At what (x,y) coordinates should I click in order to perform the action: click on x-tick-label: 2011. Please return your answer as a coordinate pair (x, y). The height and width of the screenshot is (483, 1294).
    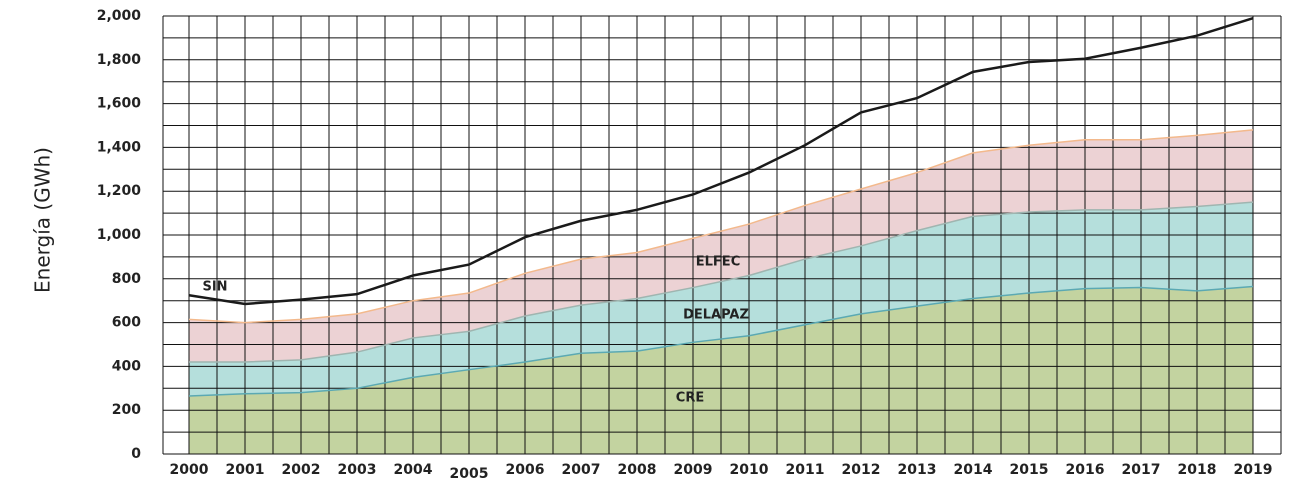
    Looking at the image, I should click on (805, 470).